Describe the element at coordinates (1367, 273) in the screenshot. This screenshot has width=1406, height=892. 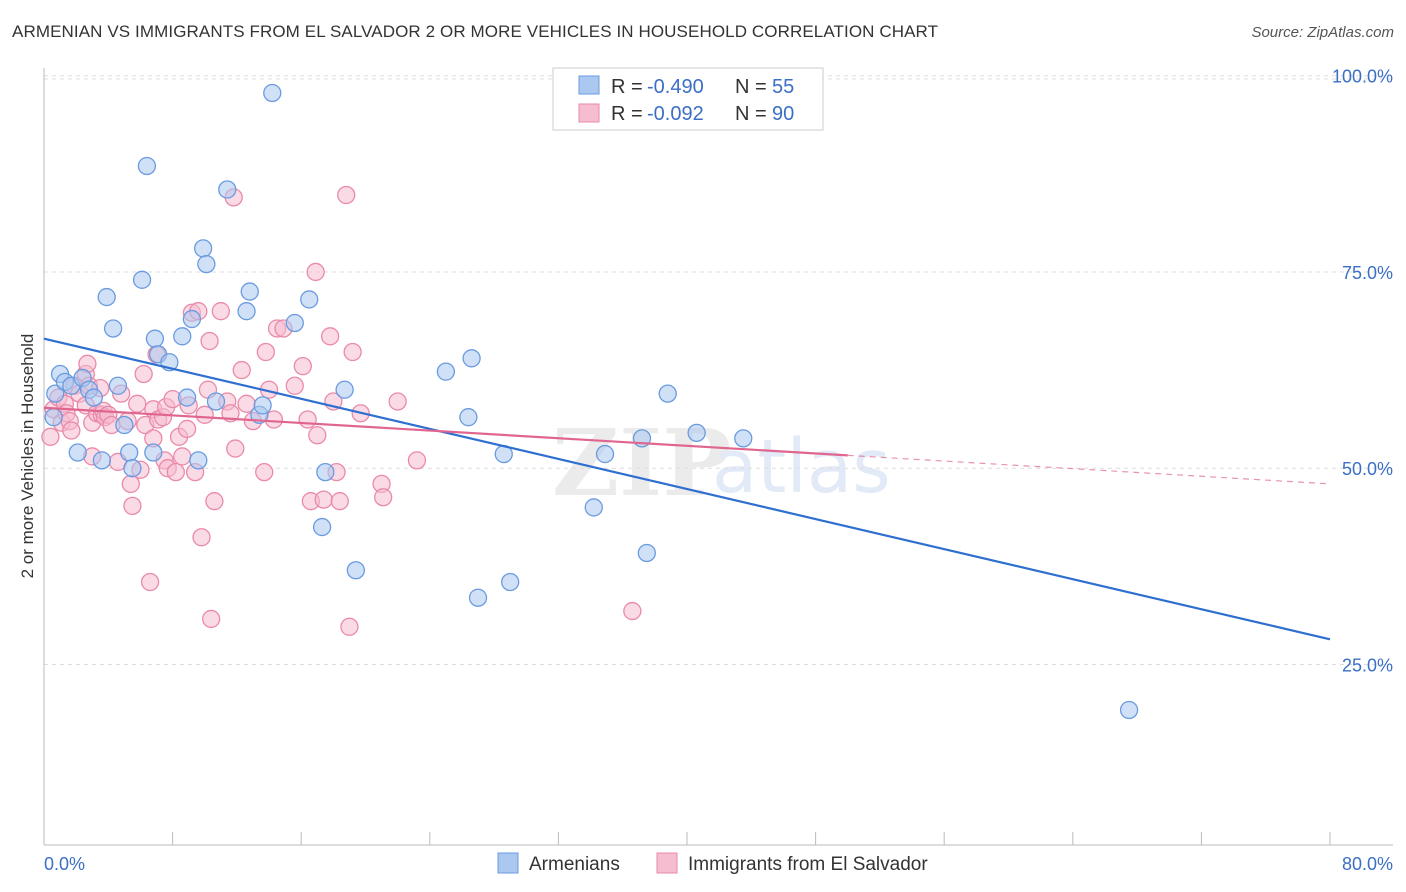
I see `y-tick-label: 75.0%` at that location.